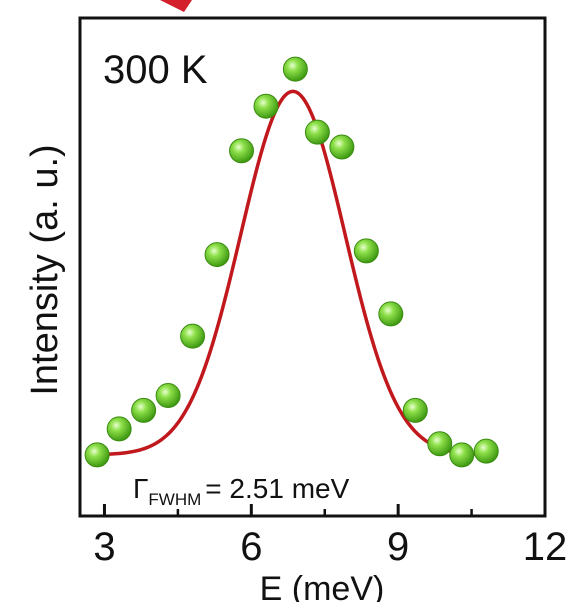  I want to click on fwhm-symbol: Γ, so click(140, 488).